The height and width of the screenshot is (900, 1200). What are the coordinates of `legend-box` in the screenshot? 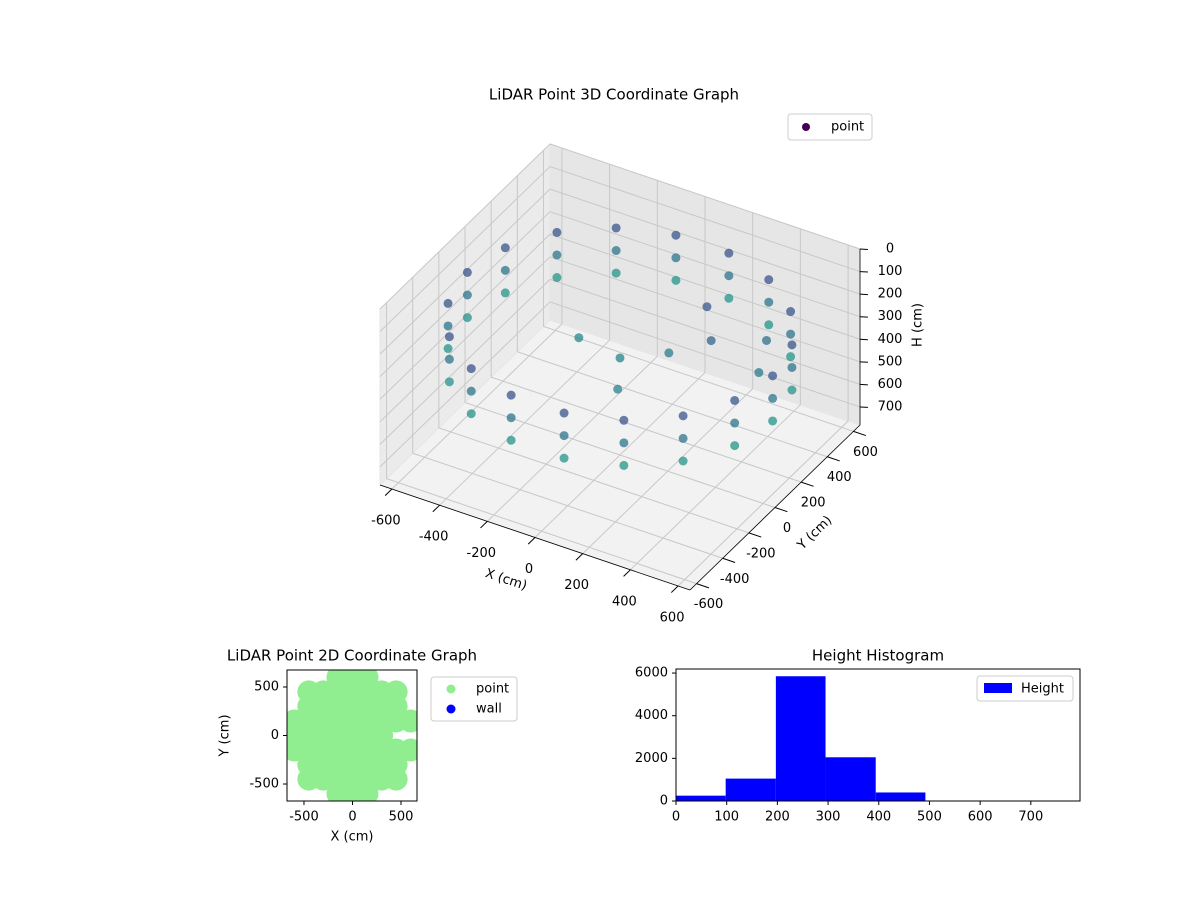 It's located at (474, 699).